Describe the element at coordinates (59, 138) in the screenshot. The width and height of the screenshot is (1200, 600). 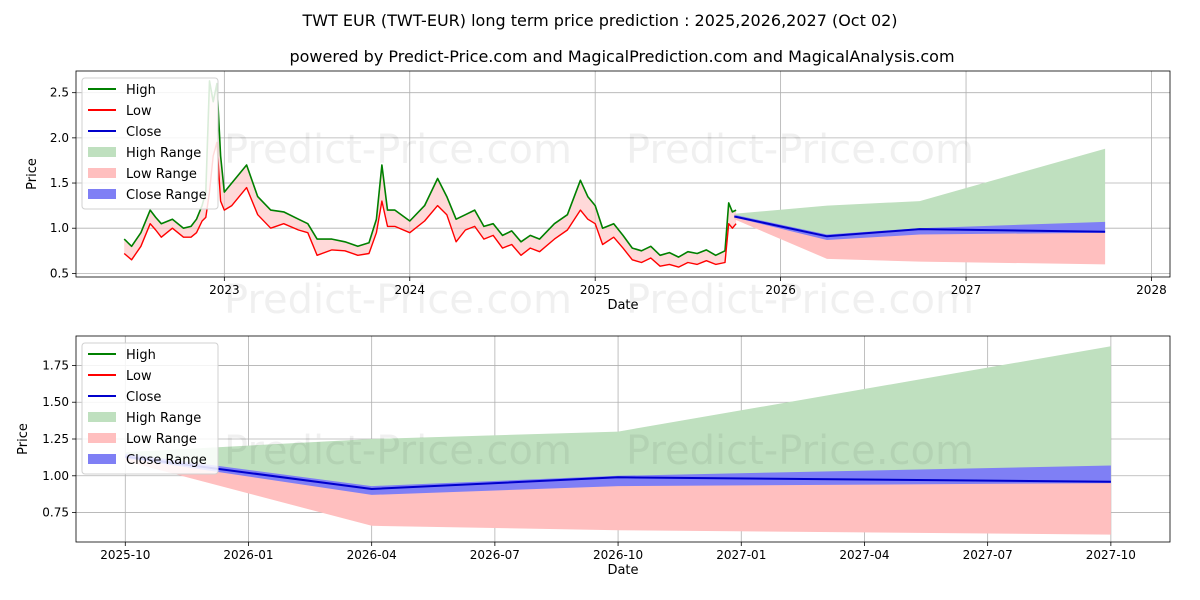
I see `y-tick-label: 2.0` at that location.